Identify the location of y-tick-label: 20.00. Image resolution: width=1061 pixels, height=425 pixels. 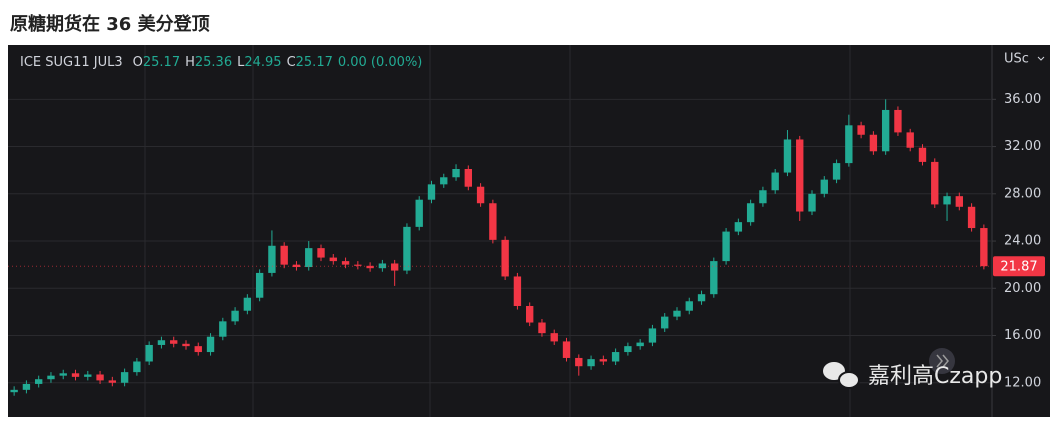
(1022, 288).